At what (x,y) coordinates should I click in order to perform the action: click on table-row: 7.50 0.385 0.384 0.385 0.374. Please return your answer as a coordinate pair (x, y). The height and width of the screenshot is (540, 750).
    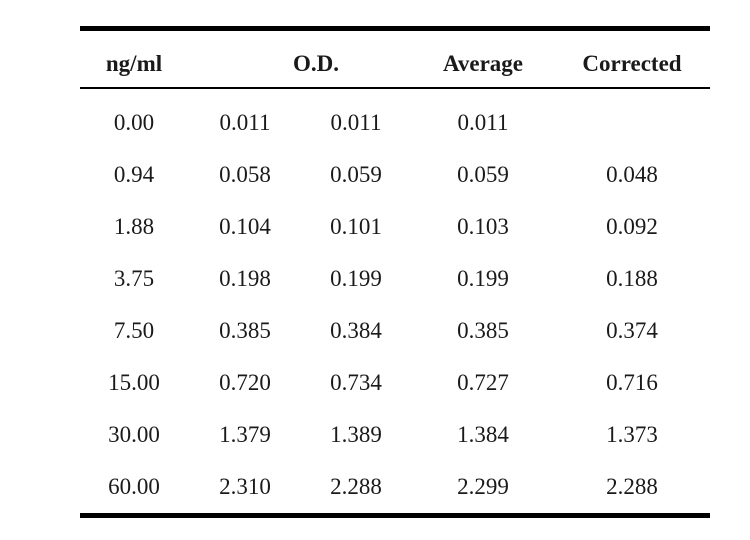
    Looking at the image, I should click on (395, 331).